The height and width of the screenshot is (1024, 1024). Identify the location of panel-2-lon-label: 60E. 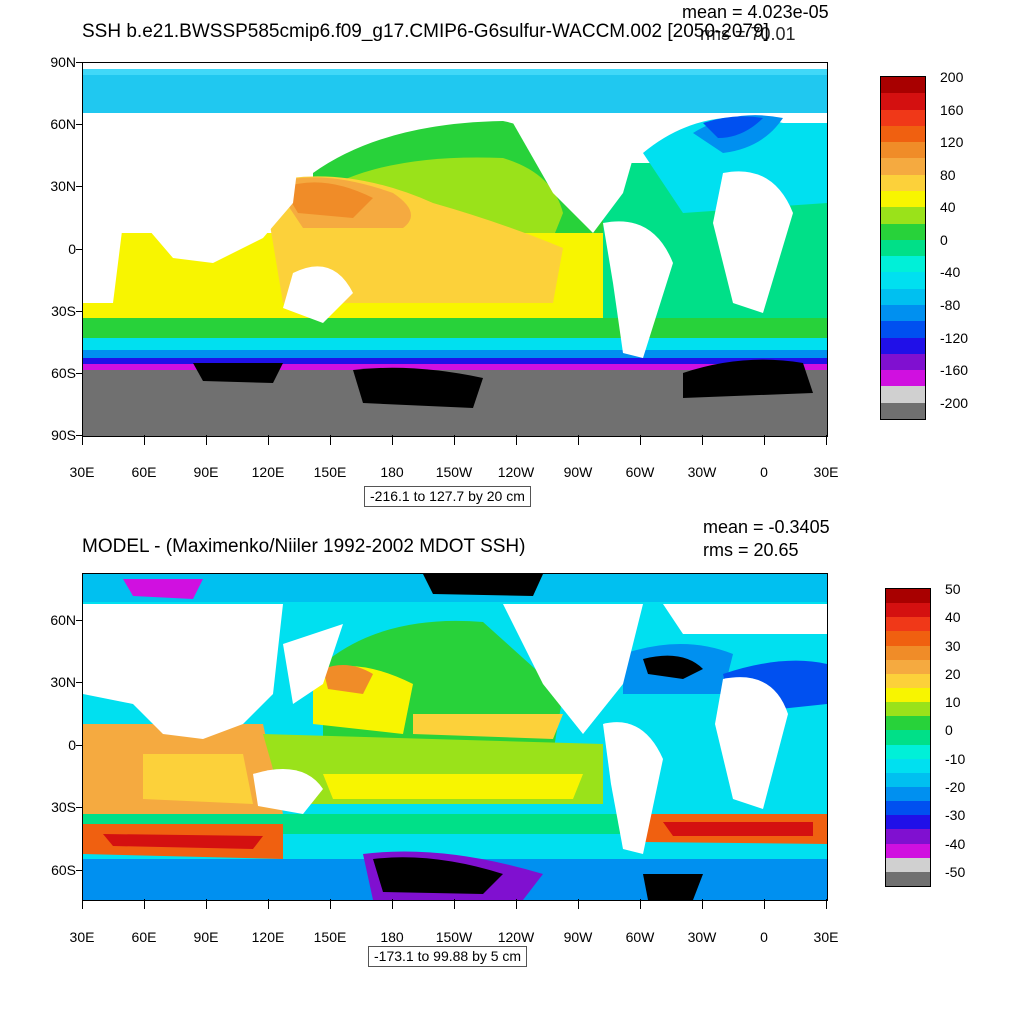
(144, 937).